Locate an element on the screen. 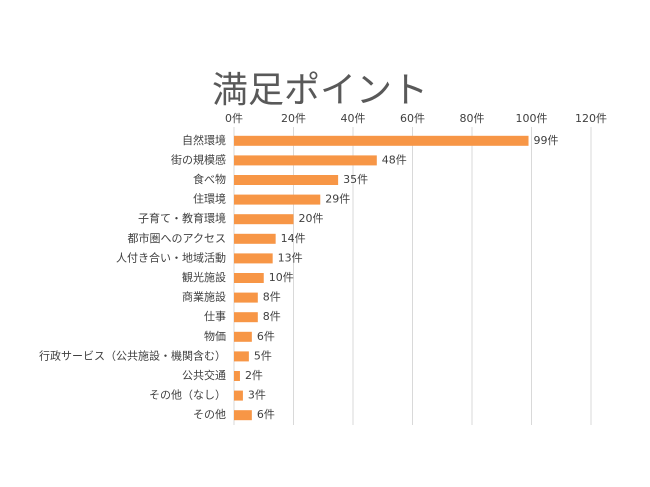  value-label: 13件 is located at coordinates (290, 257).